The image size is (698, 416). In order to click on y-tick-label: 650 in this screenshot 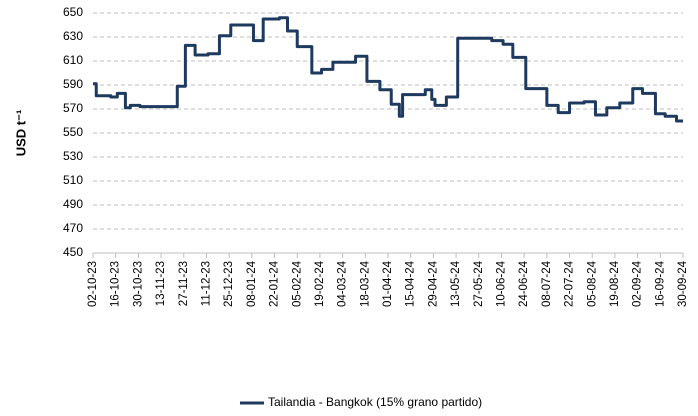, I will do `click(73, 12)`.